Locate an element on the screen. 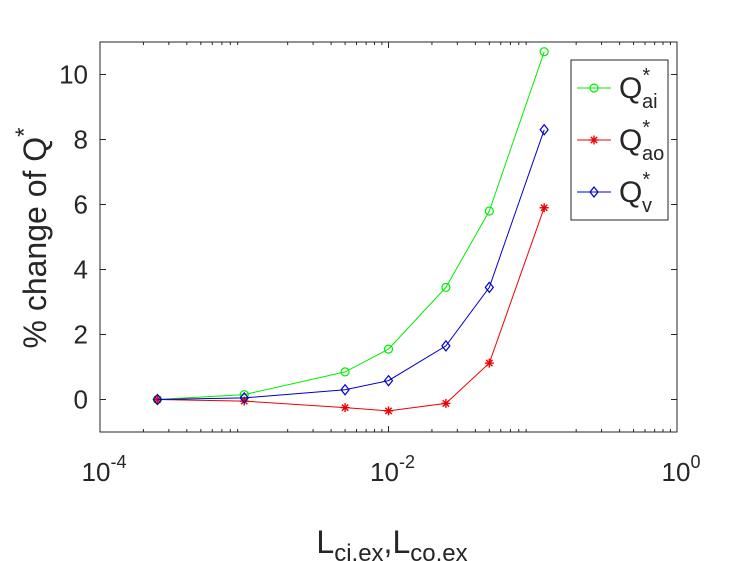  y-tick-label: 6 is located at coordinates (81, 205).